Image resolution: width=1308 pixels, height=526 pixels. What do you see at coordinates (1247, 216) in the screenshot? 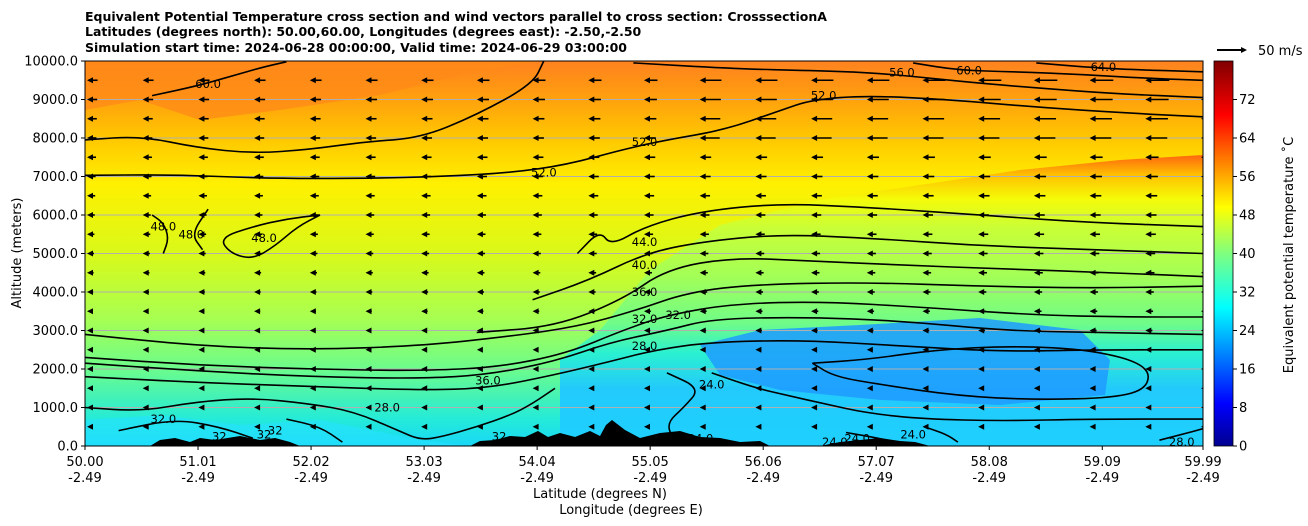
I see `colorbar-tick-label: 48` at bounding box center [1247, 216].